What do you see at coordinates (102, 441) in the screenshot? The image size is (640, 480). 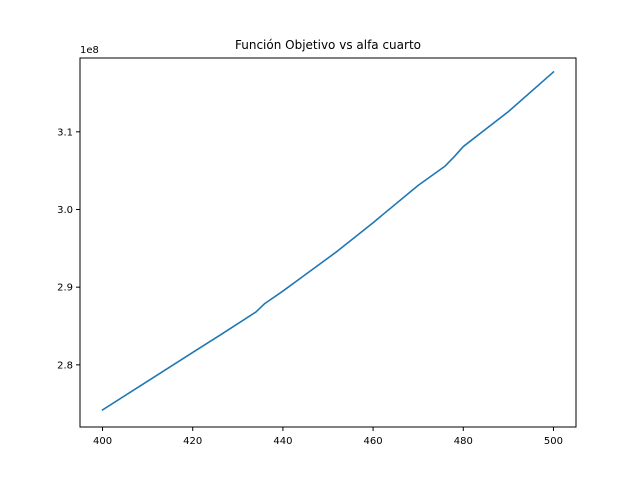 I see `x-tick-label: 400` at bounding box center [102, 441].